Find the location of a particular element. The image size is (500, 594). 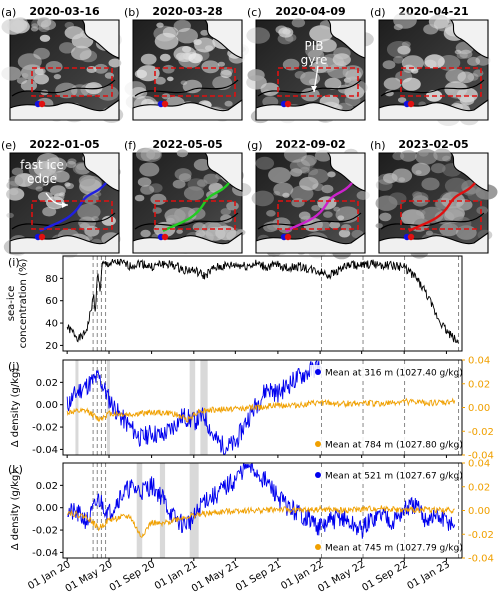

map-panel: 2022-01-05 (e) fast ice edge is located at coordinates (61, 198).